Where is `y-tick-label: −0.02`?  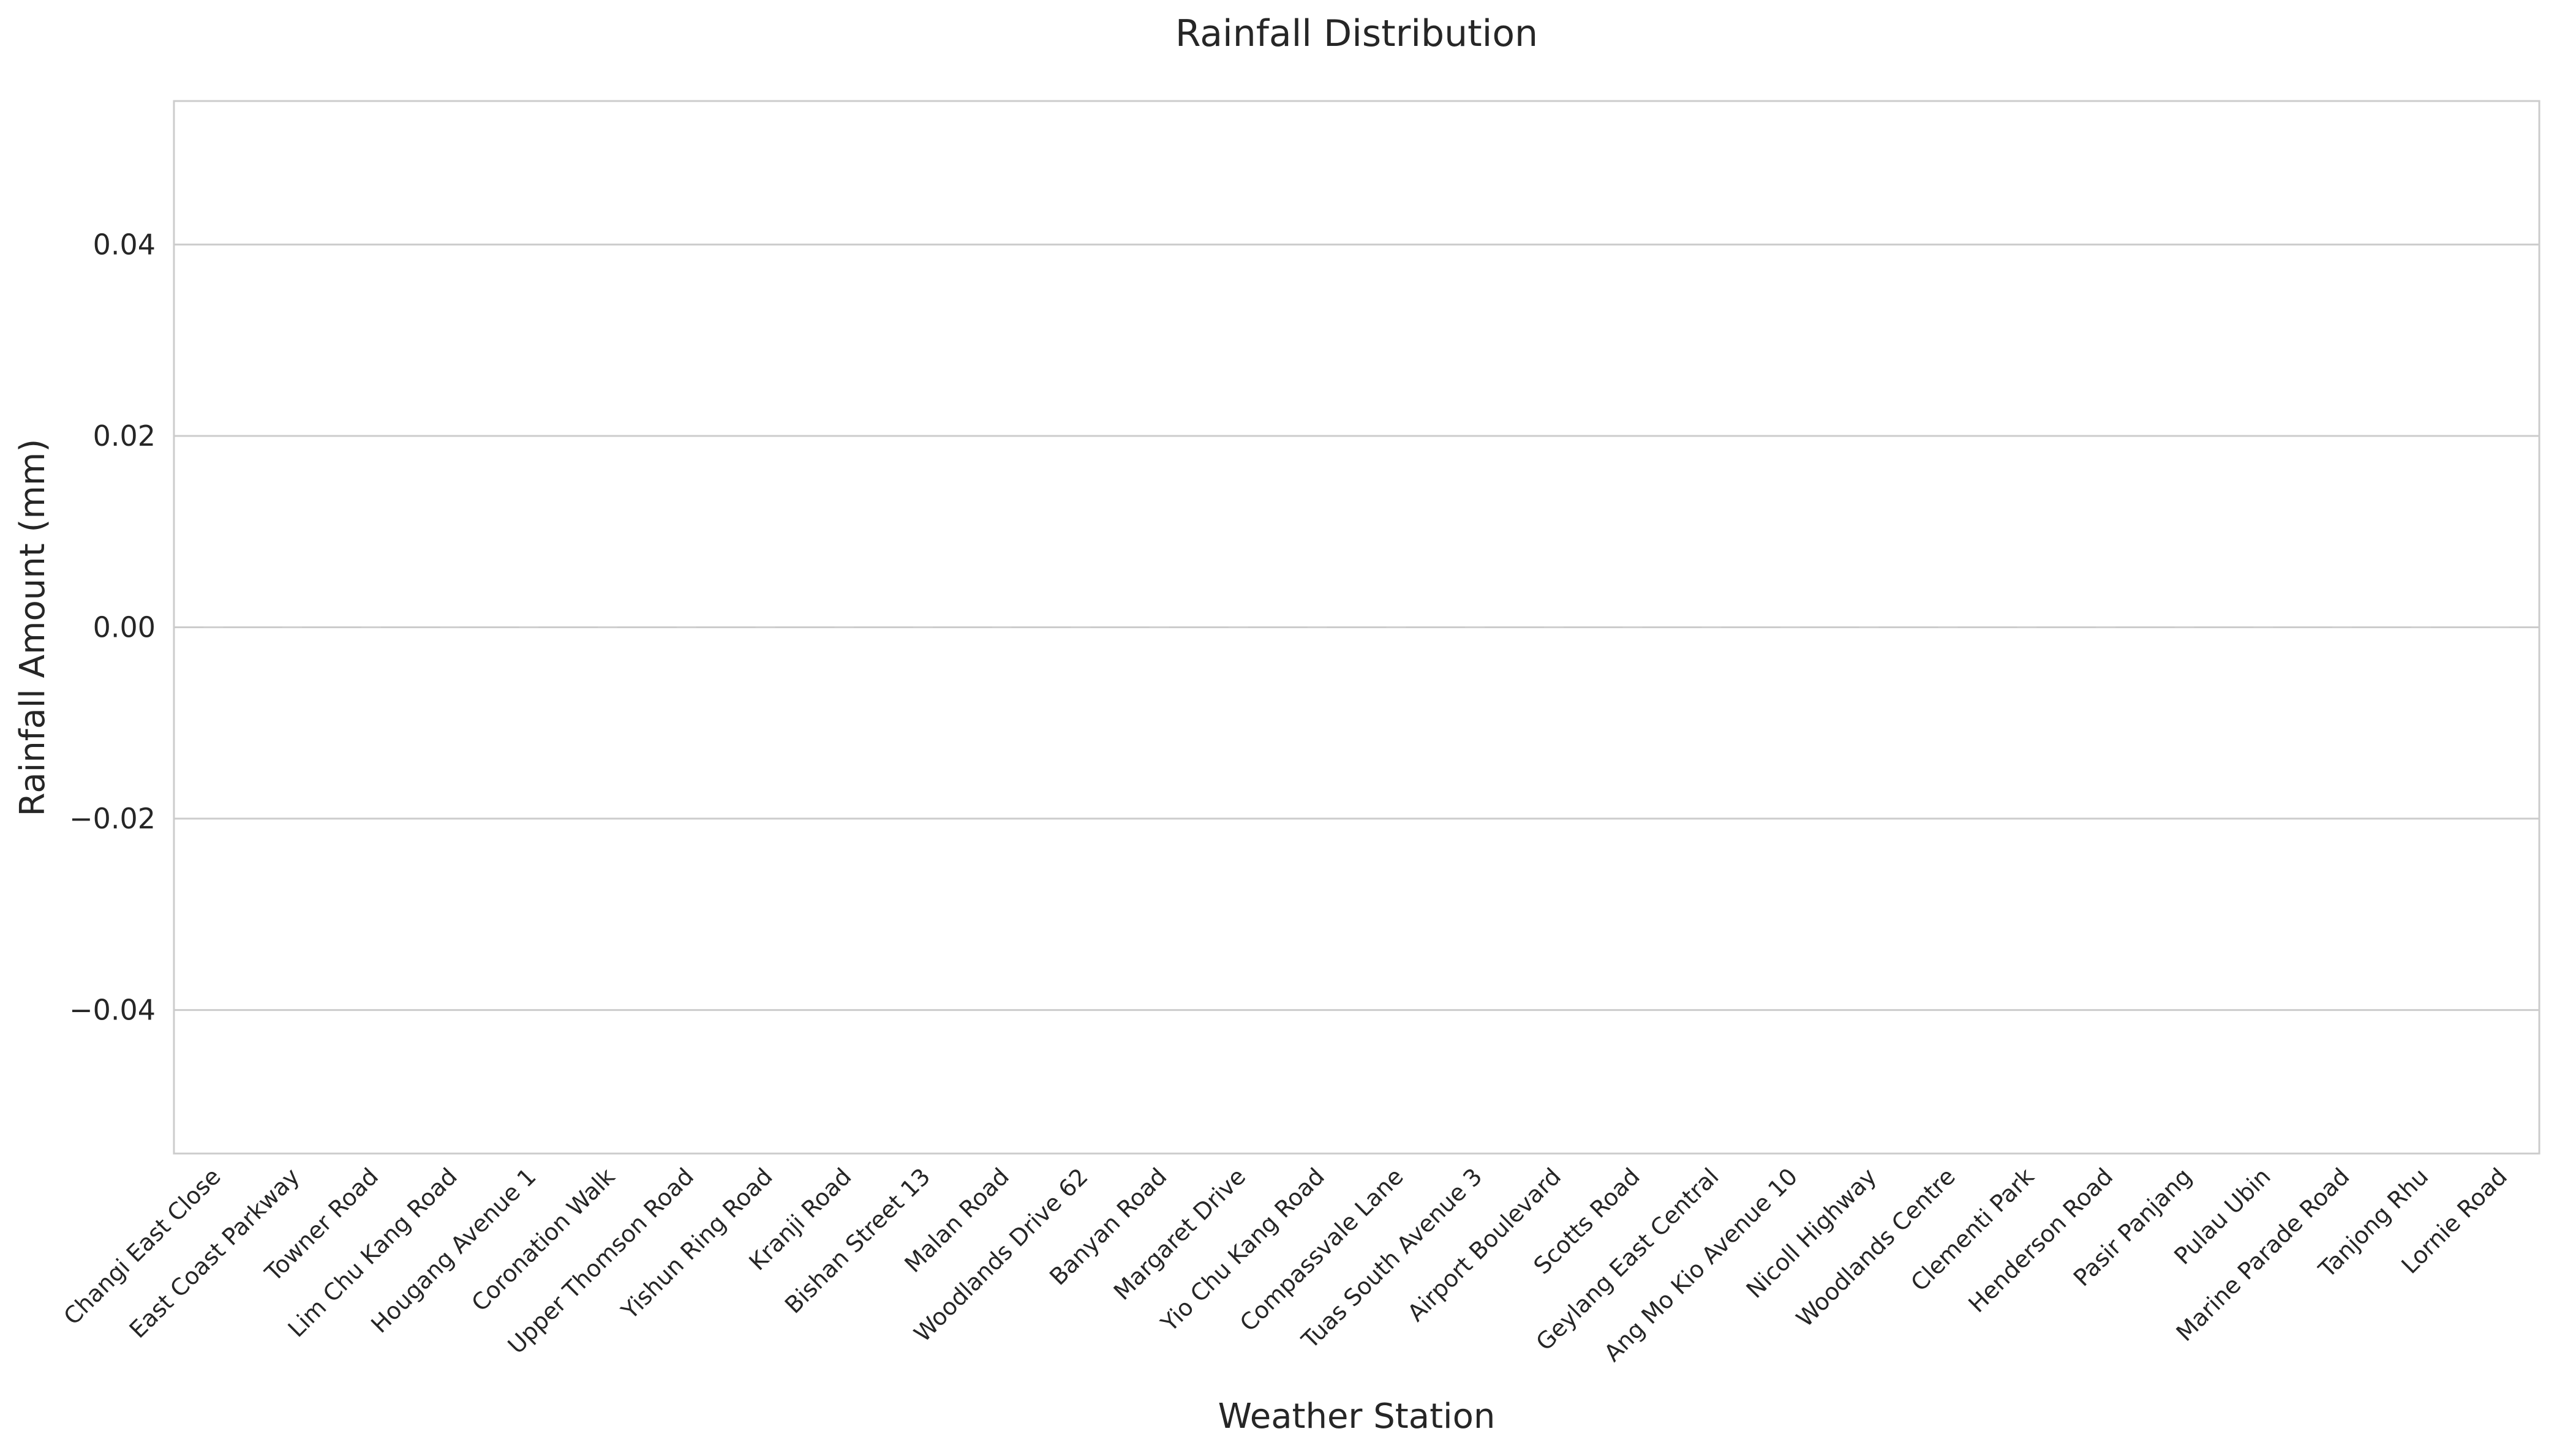
y-tick-label: −0.02 is located at coordinates (112, 819).